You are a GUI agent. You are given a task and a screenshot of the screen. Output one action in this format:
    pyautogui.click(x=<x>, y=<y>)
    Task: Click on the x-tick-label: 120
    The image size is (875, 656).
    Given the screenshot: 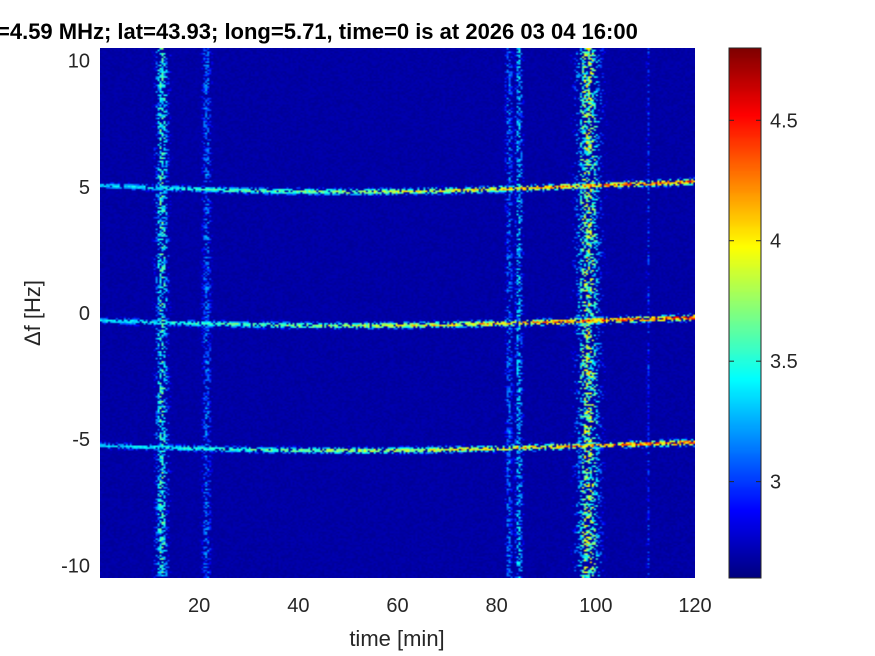 What is the action you would take?
    pyautogui.click(x=694, y=606)
    